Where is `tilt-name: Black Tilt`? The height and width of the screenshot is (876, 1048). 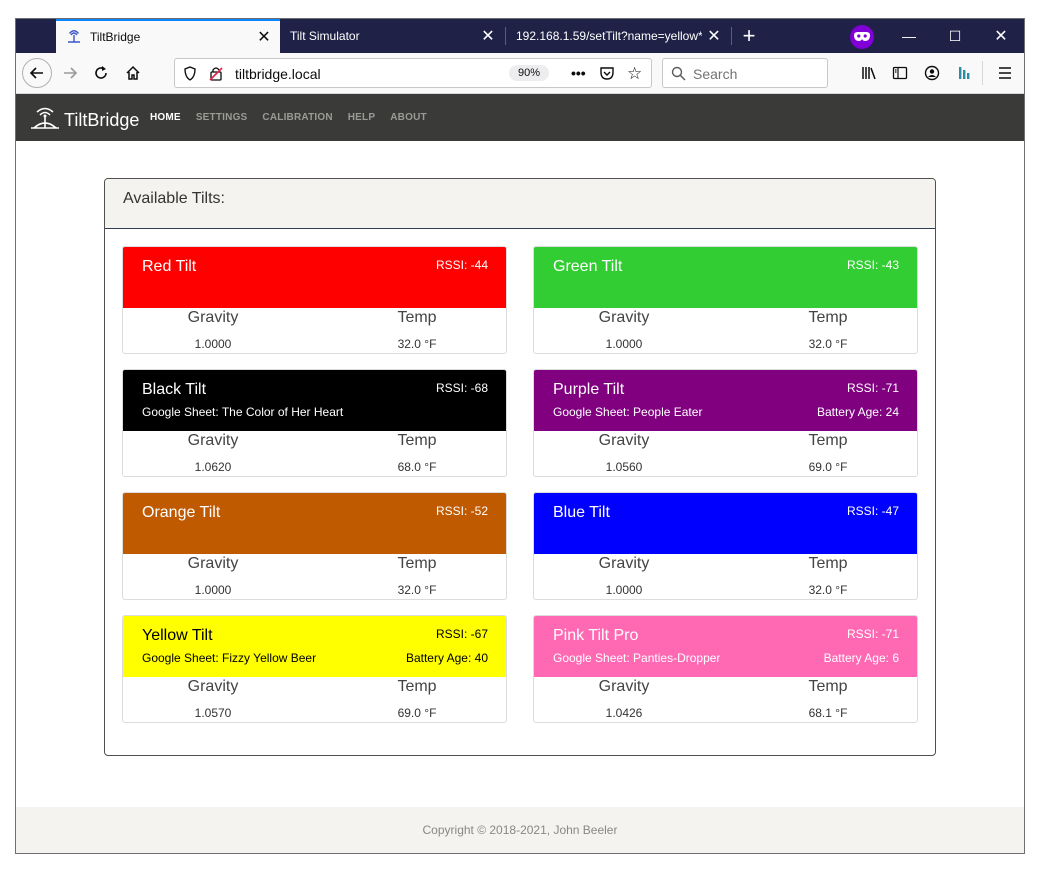 tilt-name: Black Tilt is located at coordinates (174, 389).